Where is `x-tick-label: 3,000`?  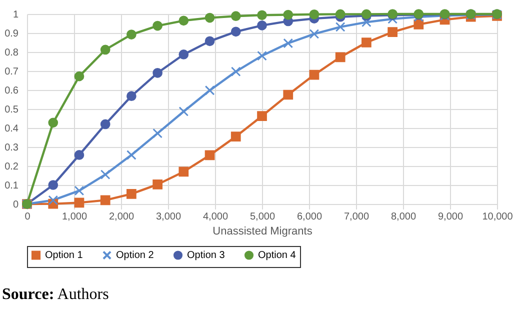 x-tick-label: 3,000 is located at coordinates (169, 217).